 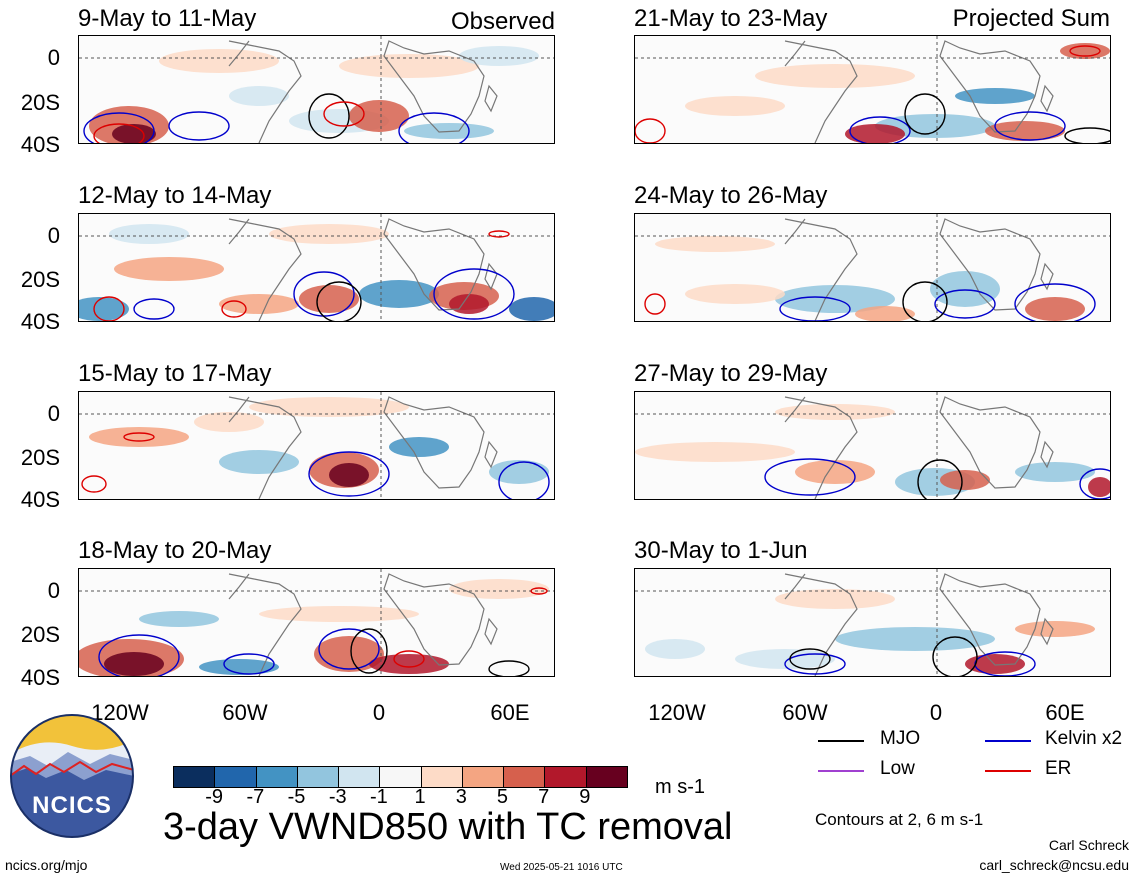 I want to click on kelvin-legend-line, so click(x=1008, y=741).